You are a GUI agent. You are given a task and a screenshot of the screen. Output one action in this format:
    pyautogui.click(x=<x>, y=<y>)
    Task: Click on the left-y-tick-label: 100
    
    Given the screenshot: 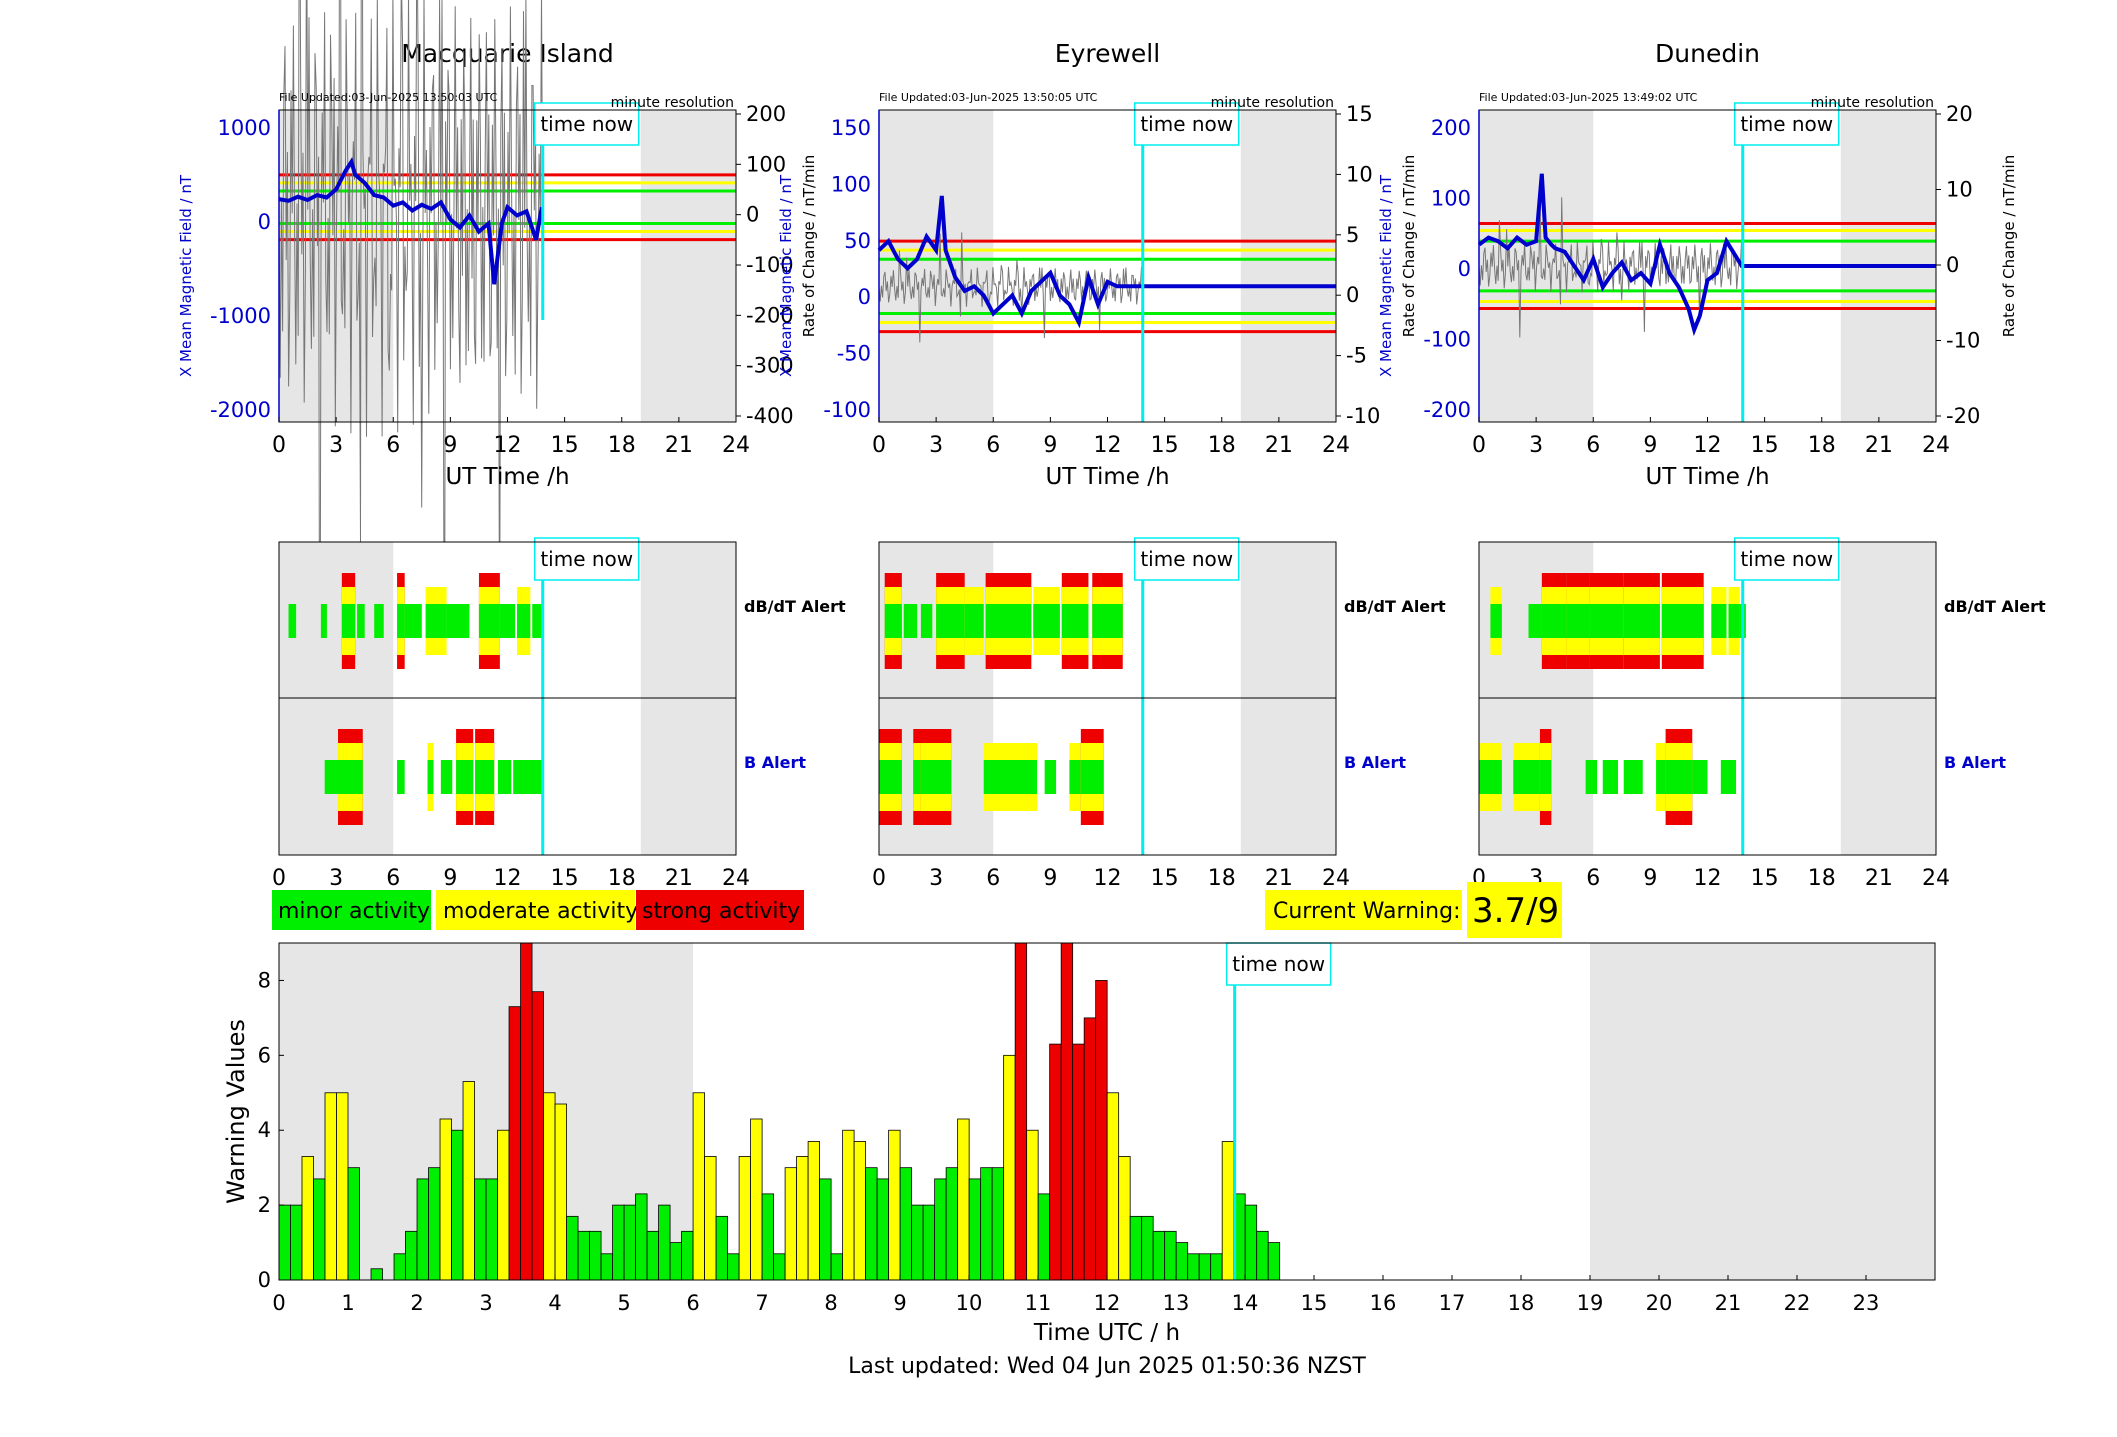 What is the action you would take?
    pyautogui.click(x=851, y=184)
    